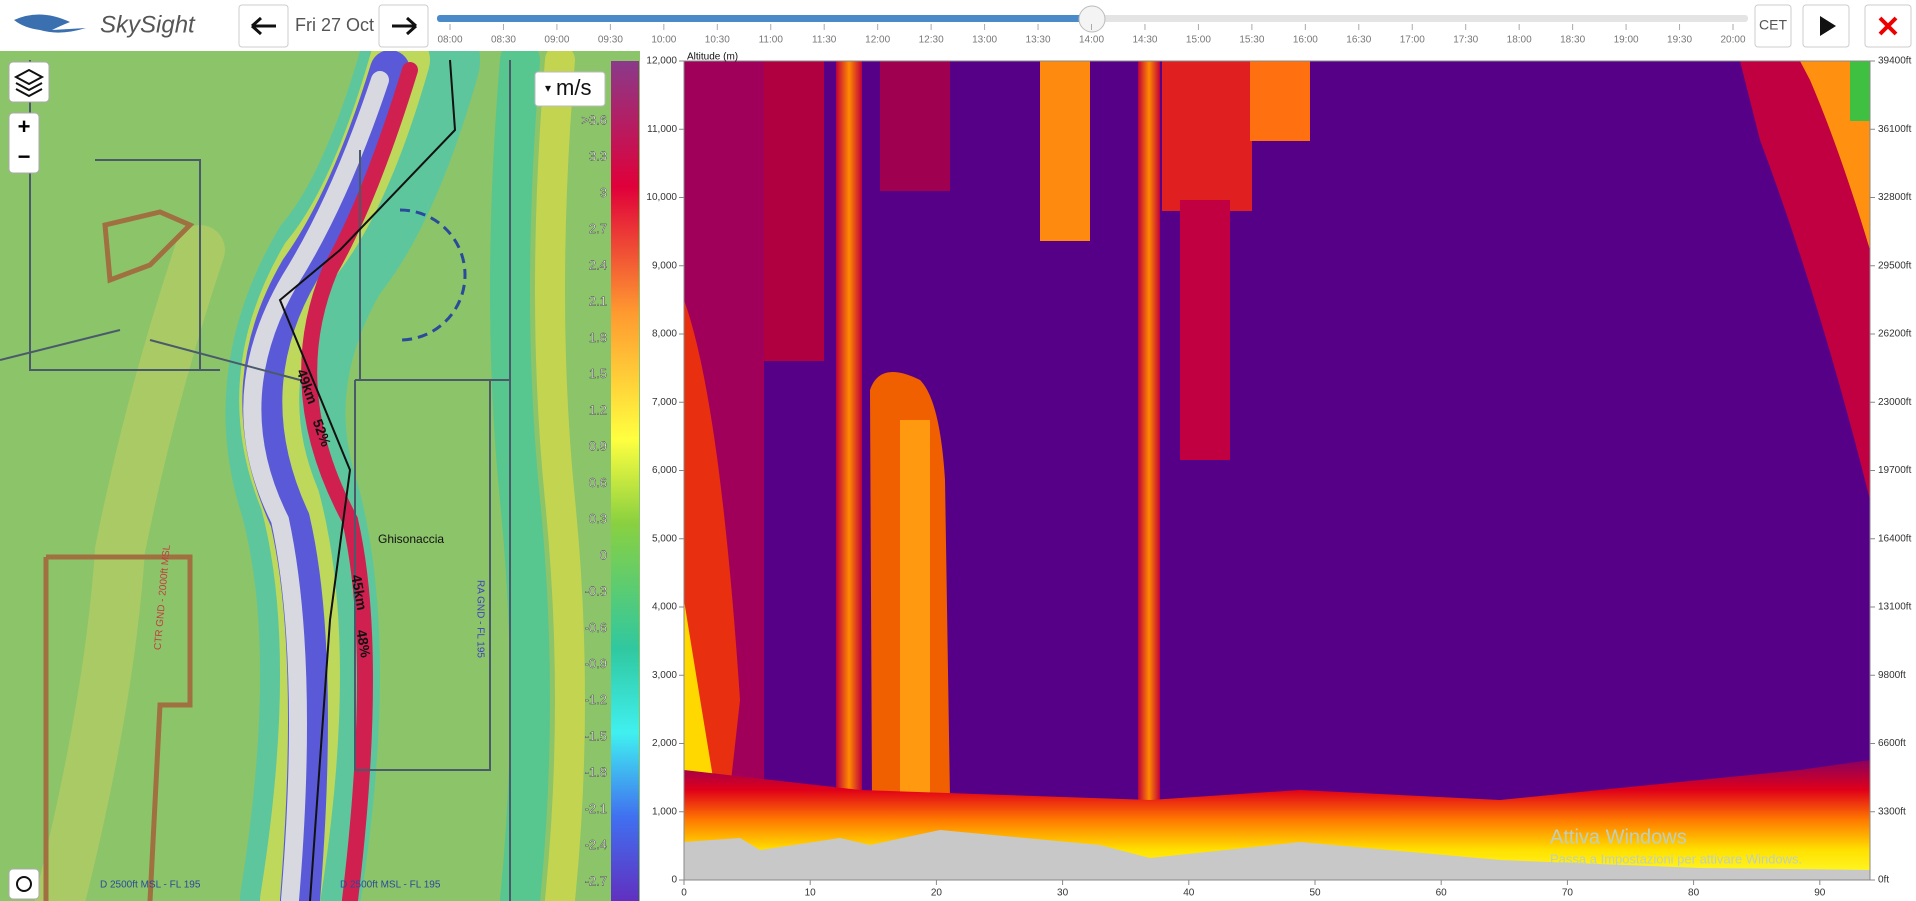 This screenshot has width=1916, height=901. Describe the element at coordinates (24, 156) in the screenshot. I see `zoom-out: −` at that location.